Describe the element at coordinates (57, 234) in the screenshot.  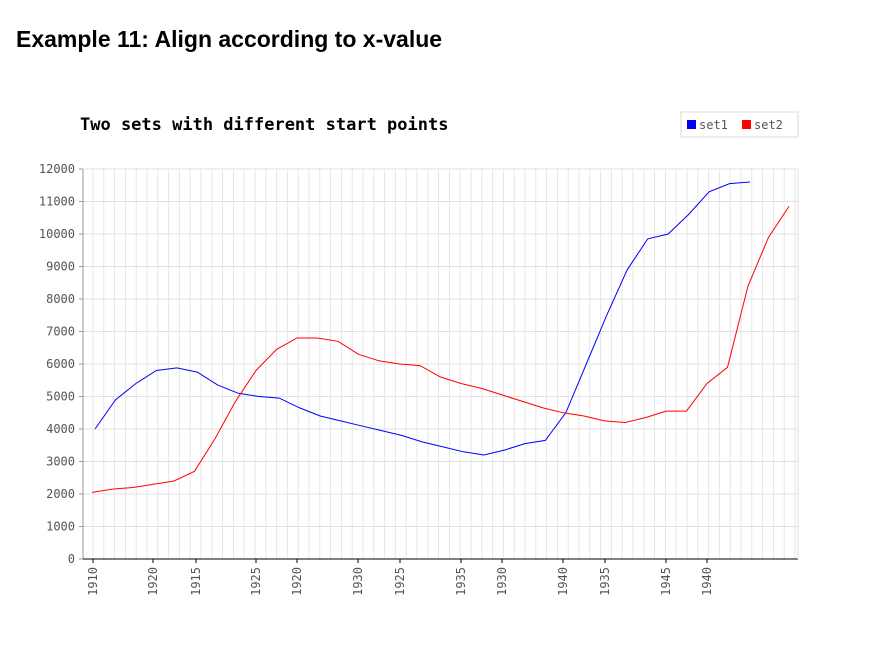
I see `y-tick-label: 10000` at that location.